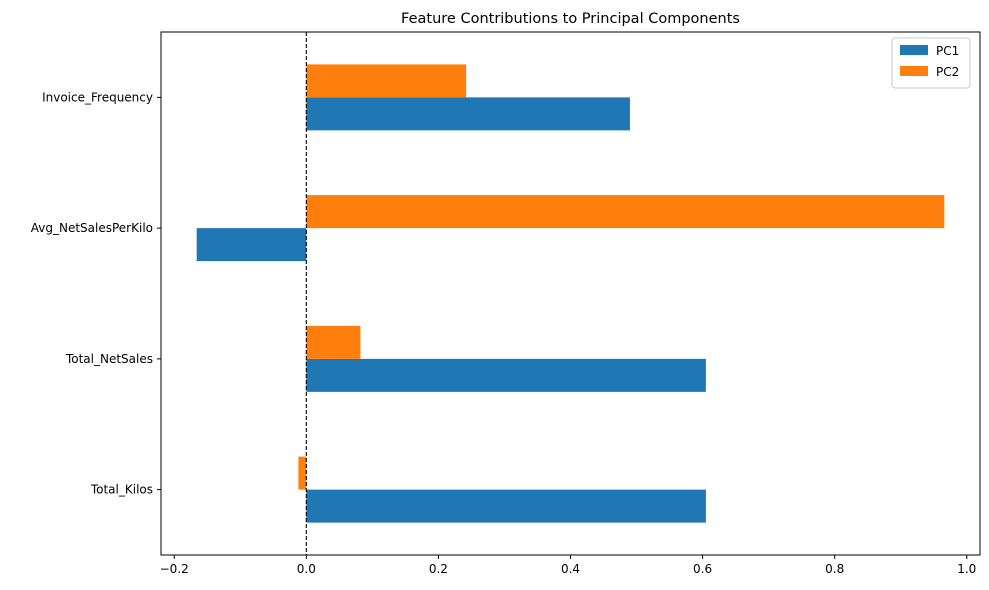  I want to click on x-tick-label: 1.0, so click(966, 569).